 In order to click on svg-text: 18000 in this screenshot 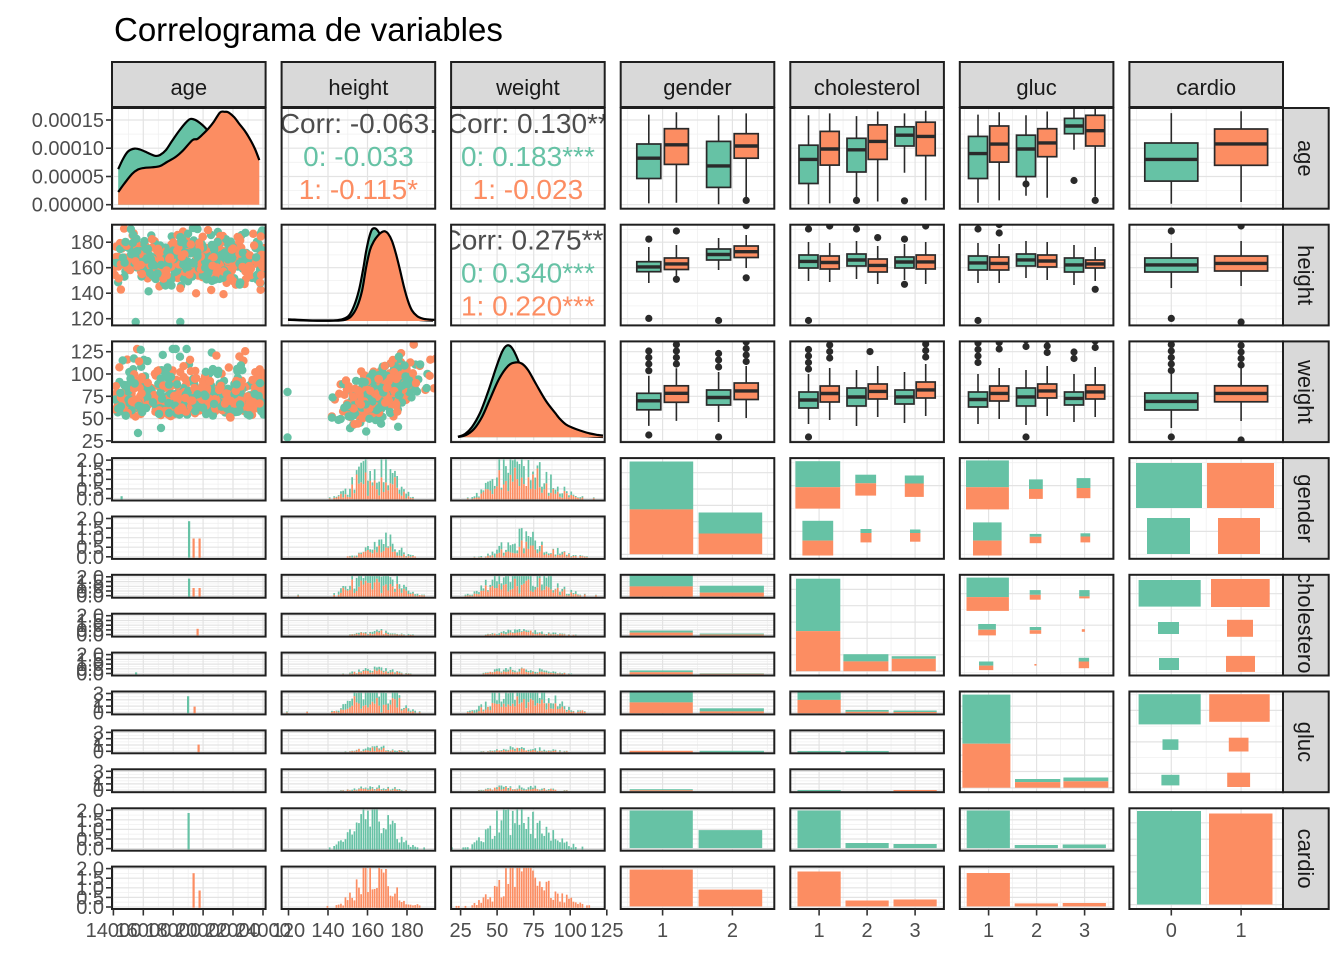, I will do `click(173, 931)`.